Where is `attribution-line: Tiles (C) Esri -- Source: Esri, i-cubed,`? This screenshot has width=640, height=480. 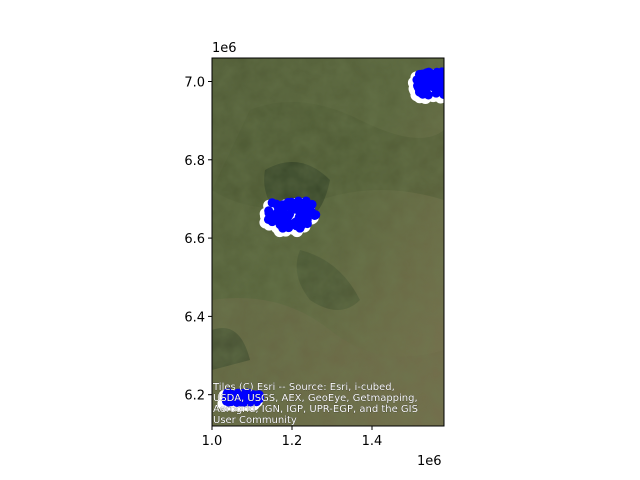 attribution-line: Tiles (C) Esri -- Source: Esri, i-cubed, is located at coordinates (303, 387).